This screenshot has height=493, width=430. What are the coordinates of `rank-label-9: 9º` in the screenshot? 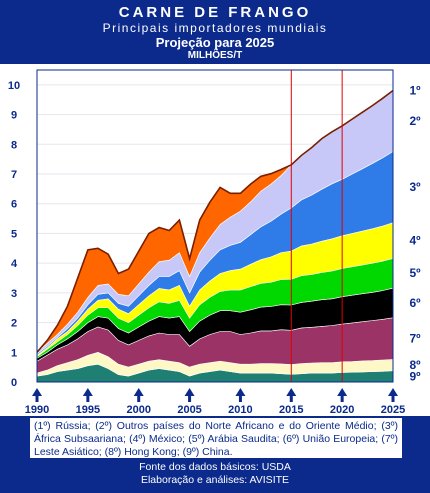 It's located at (415, 376).